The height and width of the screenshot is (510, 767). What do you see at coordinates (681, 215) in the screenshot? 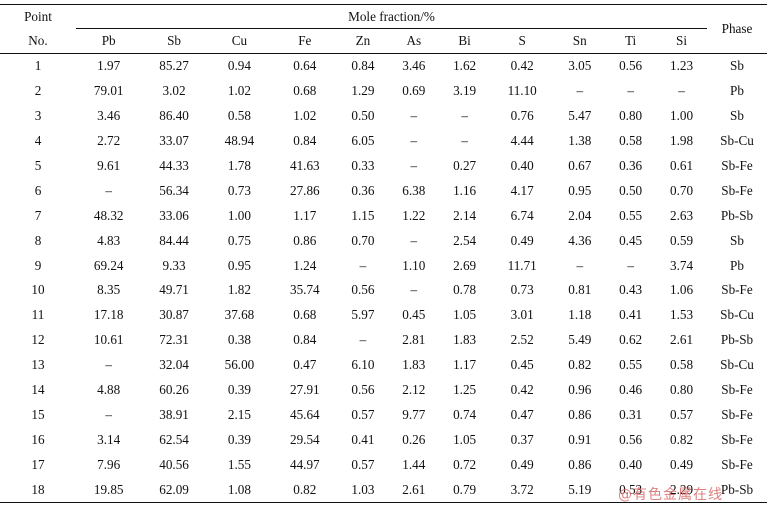
I see `value-cell-si: 2.63` at bounding box center [681, 215].